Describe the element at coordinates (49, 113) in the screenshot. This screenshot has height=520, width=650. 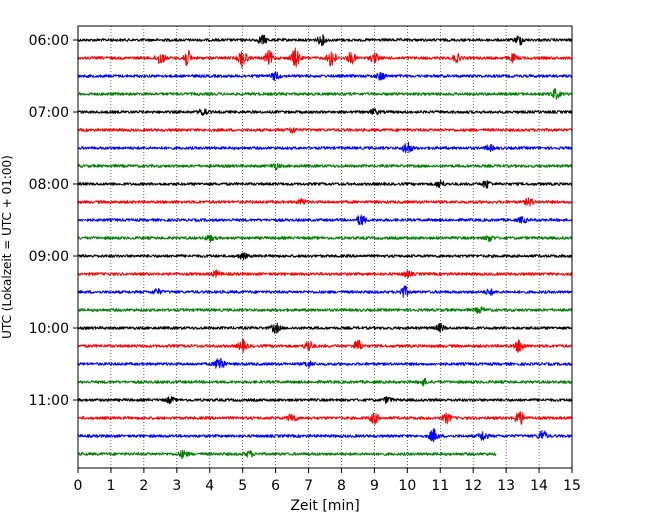
I see `y-tick-label: 07:00` at that location.